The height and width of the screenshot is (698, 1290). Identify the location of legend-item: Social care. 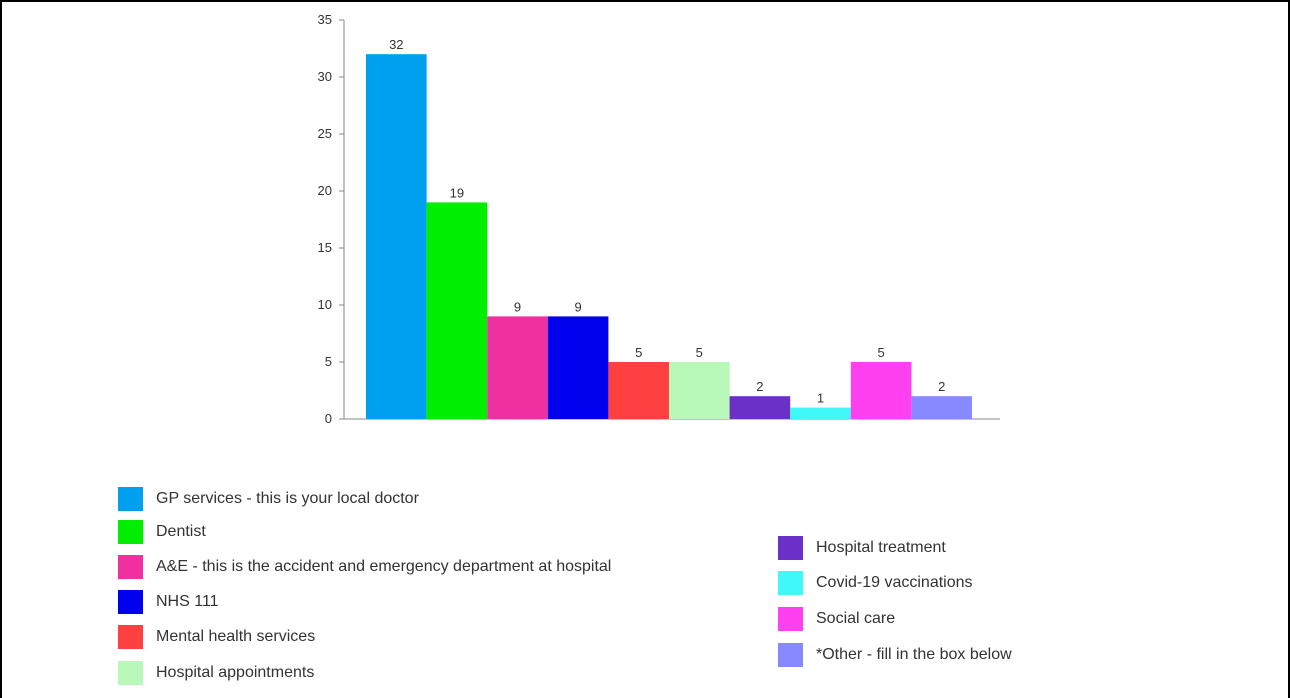
(836, 619).